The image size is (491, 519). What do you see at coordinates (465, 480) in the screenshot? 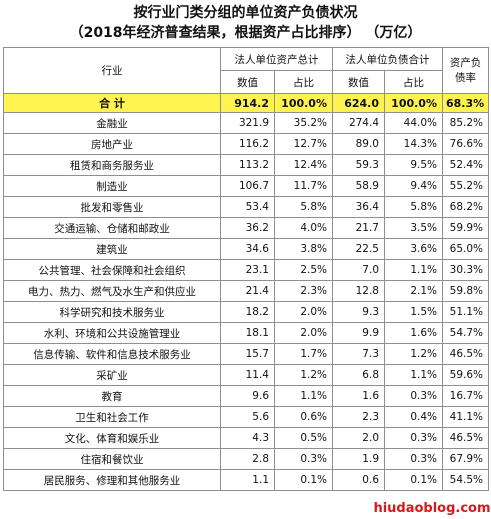
I see `liability-ratio: 54.5%` at bounding box center [465, 480].